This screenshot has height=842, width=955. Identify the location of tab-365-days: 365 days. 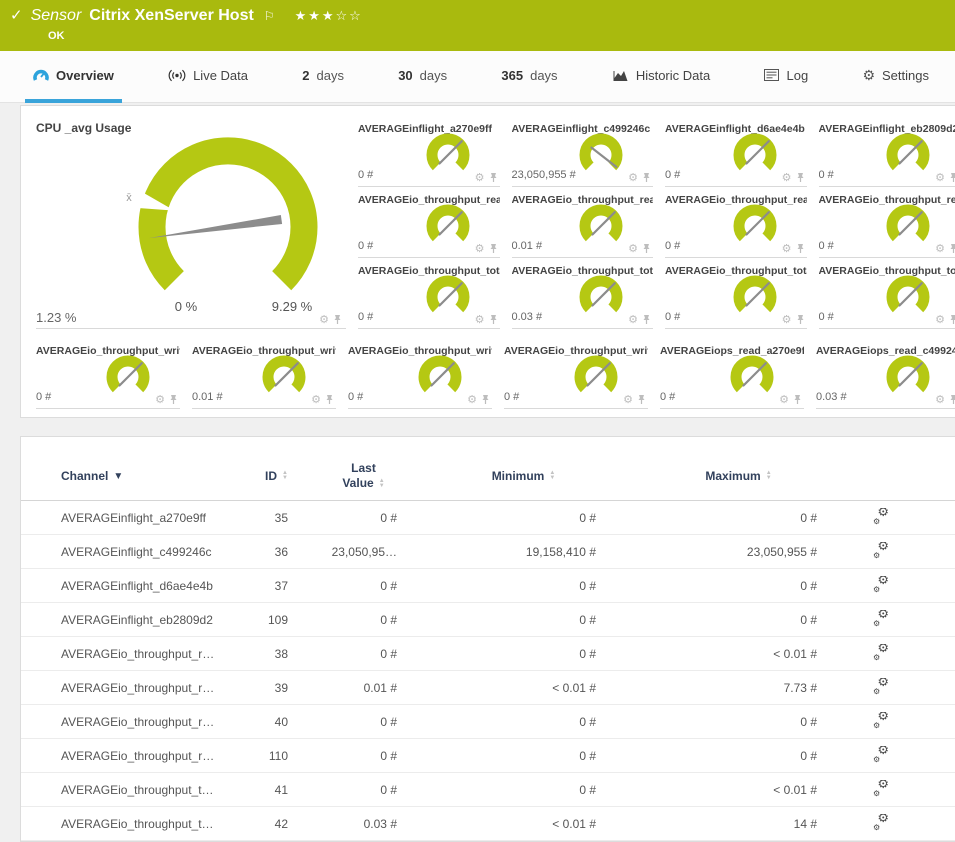
(529, 77).